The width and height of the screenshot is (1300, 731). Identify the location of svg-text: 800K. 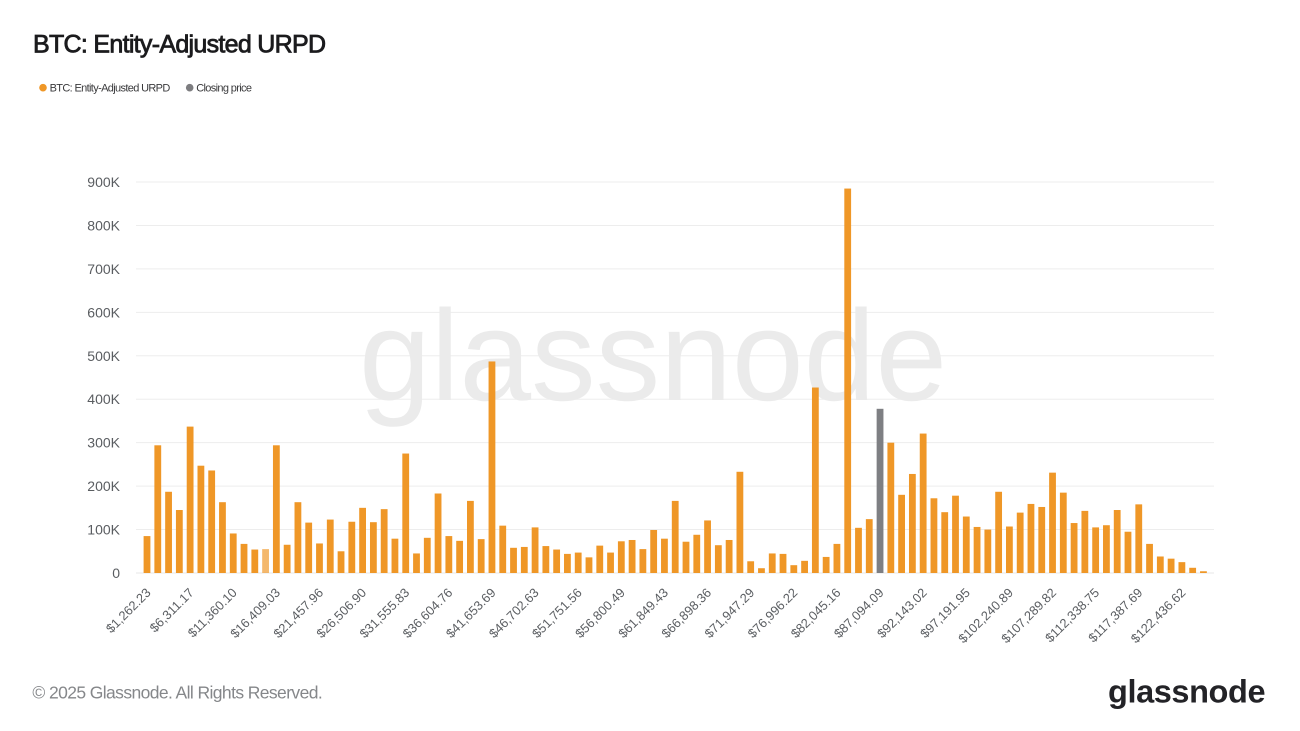
(103, 225).